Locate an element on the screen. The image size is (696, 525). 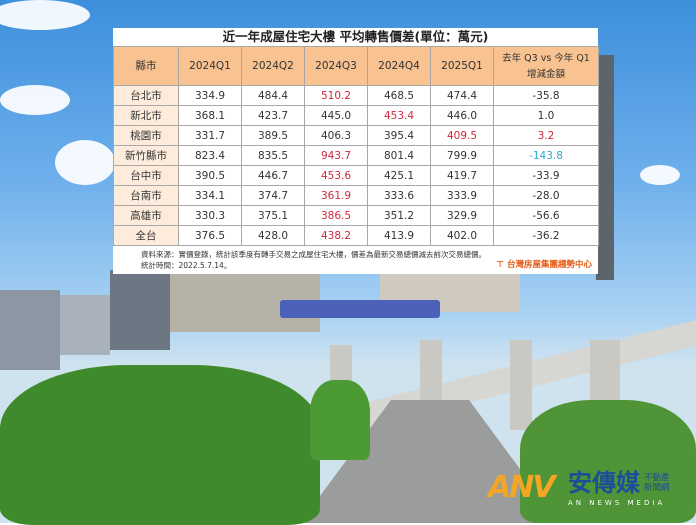
value-cell: 425.1 is located at coordinates (399, 175).